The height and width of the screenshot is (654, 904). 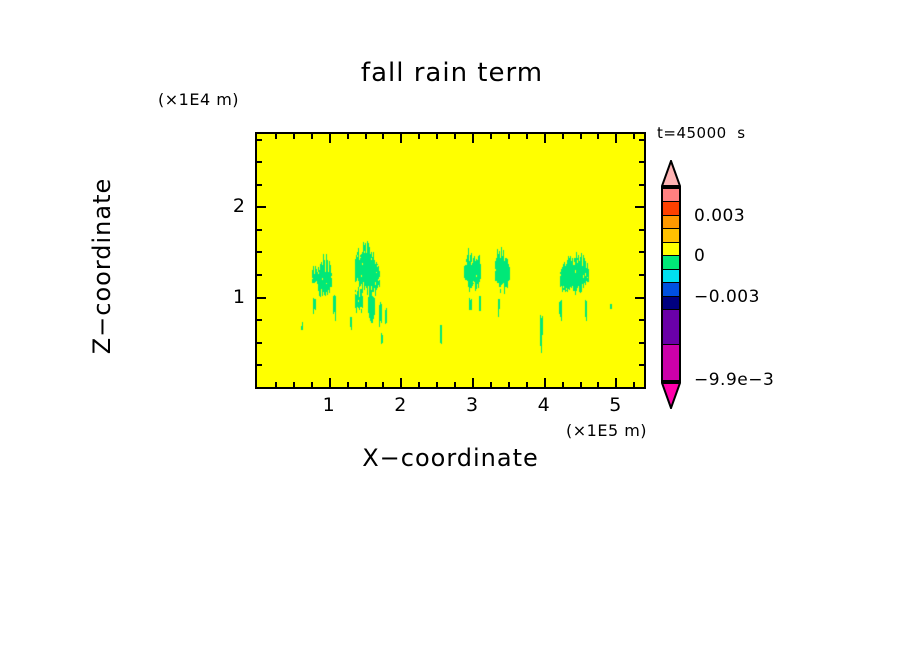 I want to click on x-tick-label: 1, so click(x=328, y=405).